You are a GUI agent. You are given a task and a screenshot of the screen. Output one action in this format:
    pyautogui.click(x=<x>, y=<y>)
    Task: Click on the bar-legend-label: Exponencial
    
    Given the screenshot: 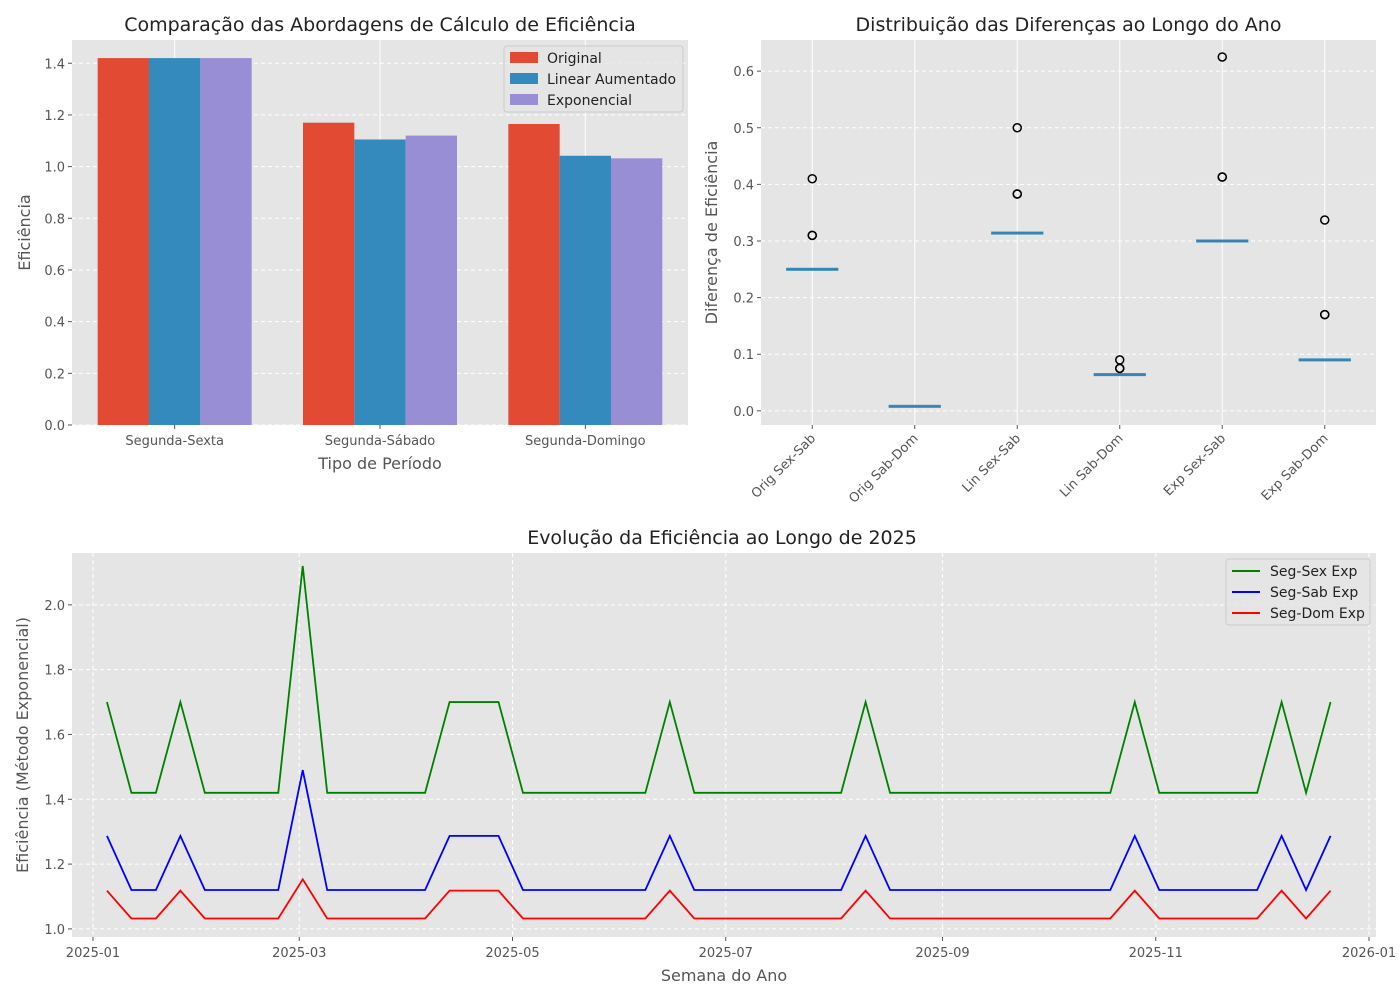 What is the action you would take?
    pyautogui.click(x=589, y=101)
    